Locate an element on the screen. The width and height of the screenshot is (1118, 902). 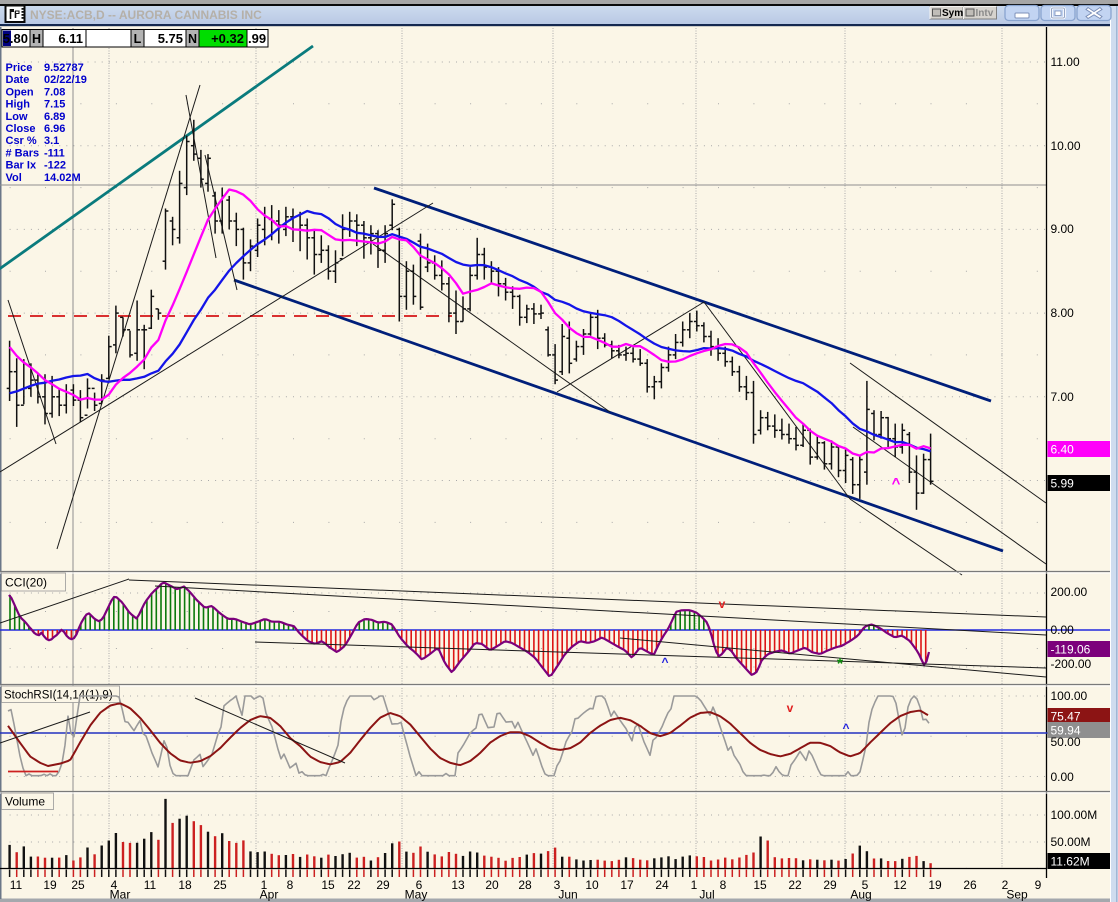
svg-text: 100.00 is located at coordinates (1069, 696).